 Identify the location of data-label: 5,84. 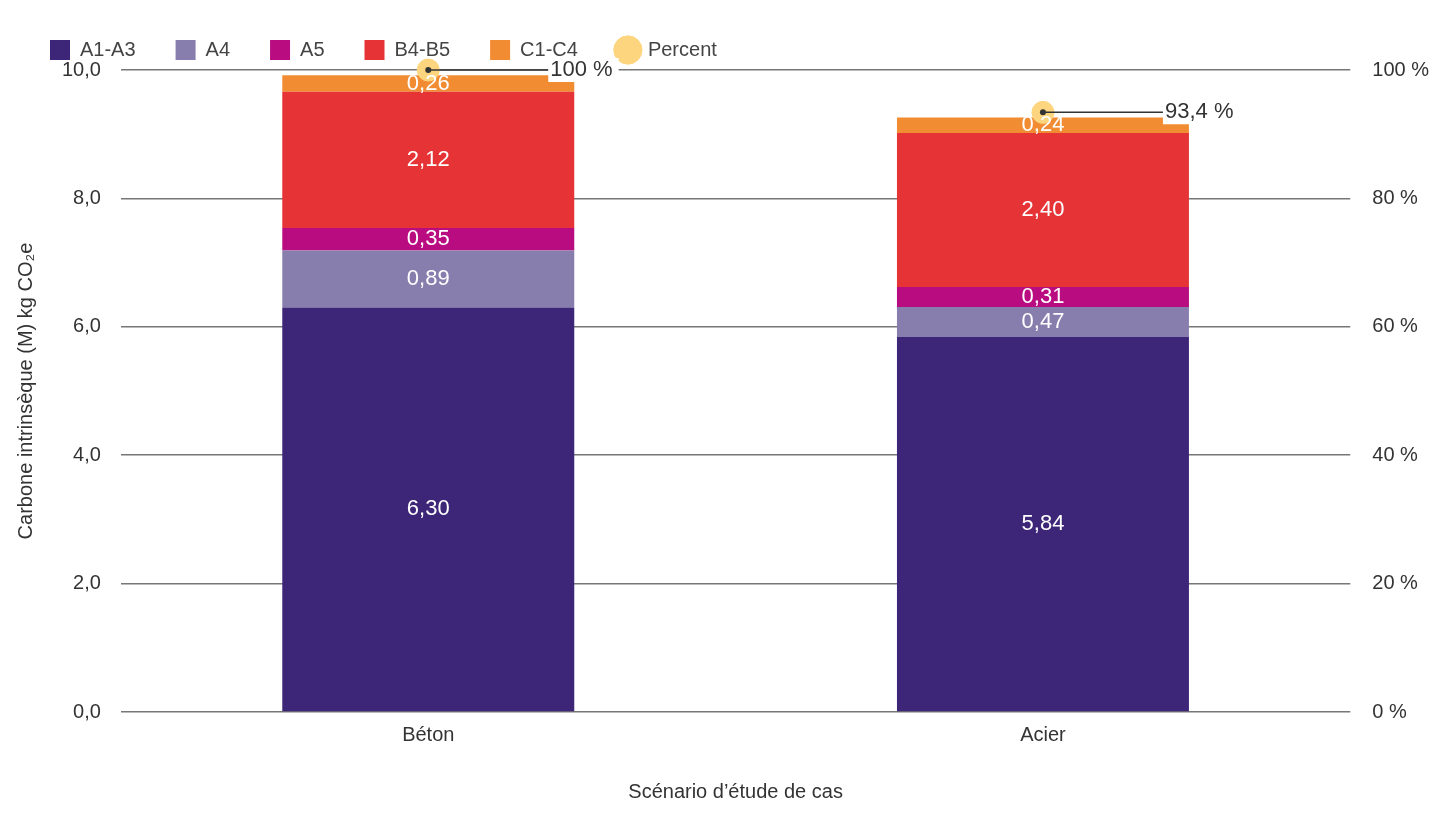
(1043, 523).